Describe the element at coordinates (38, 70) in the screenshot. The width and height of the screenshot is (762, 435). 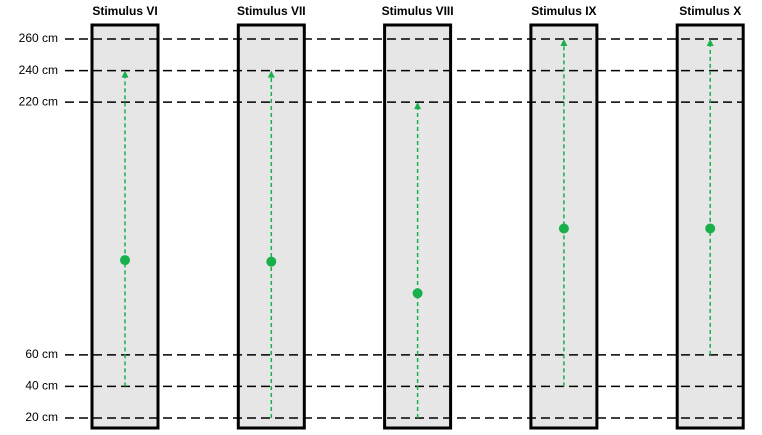
I see `y-tick-label: 240 cm` at that location.